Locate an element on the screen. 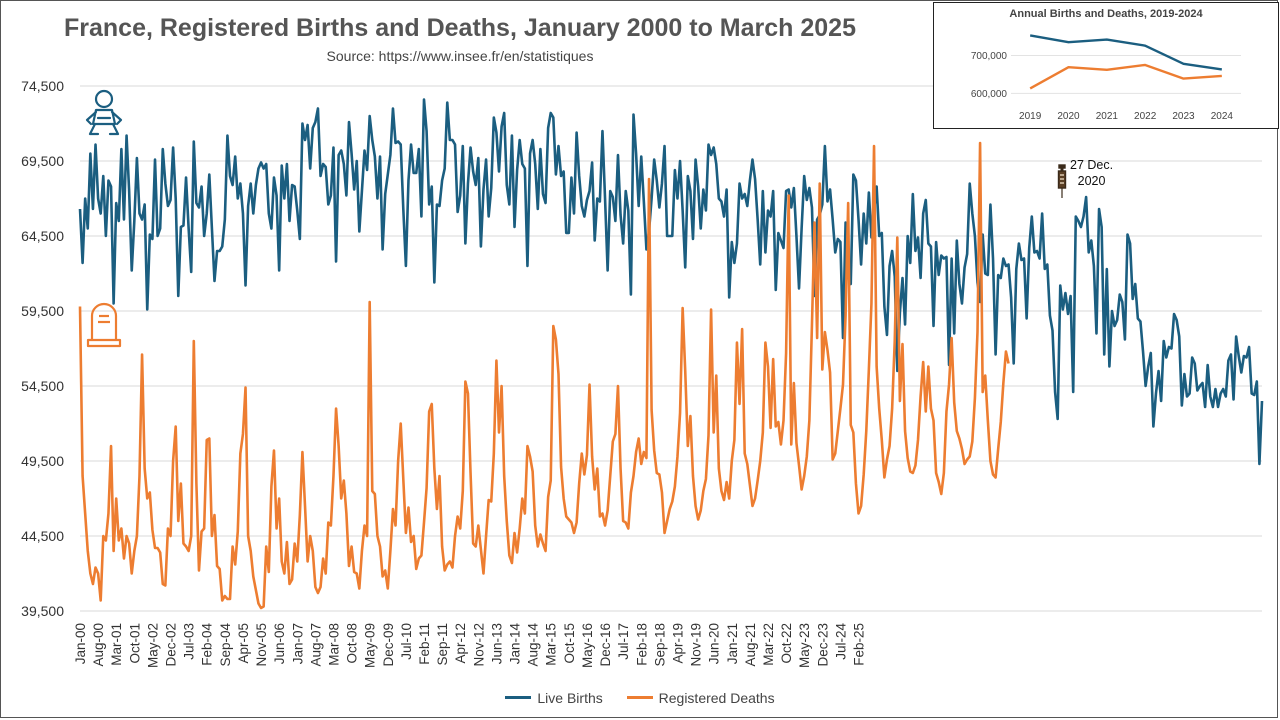 The width and height of the screenshot is (1280, 720). legend-label-deaths: Registered Deaths is located at coordinates (716, 697).